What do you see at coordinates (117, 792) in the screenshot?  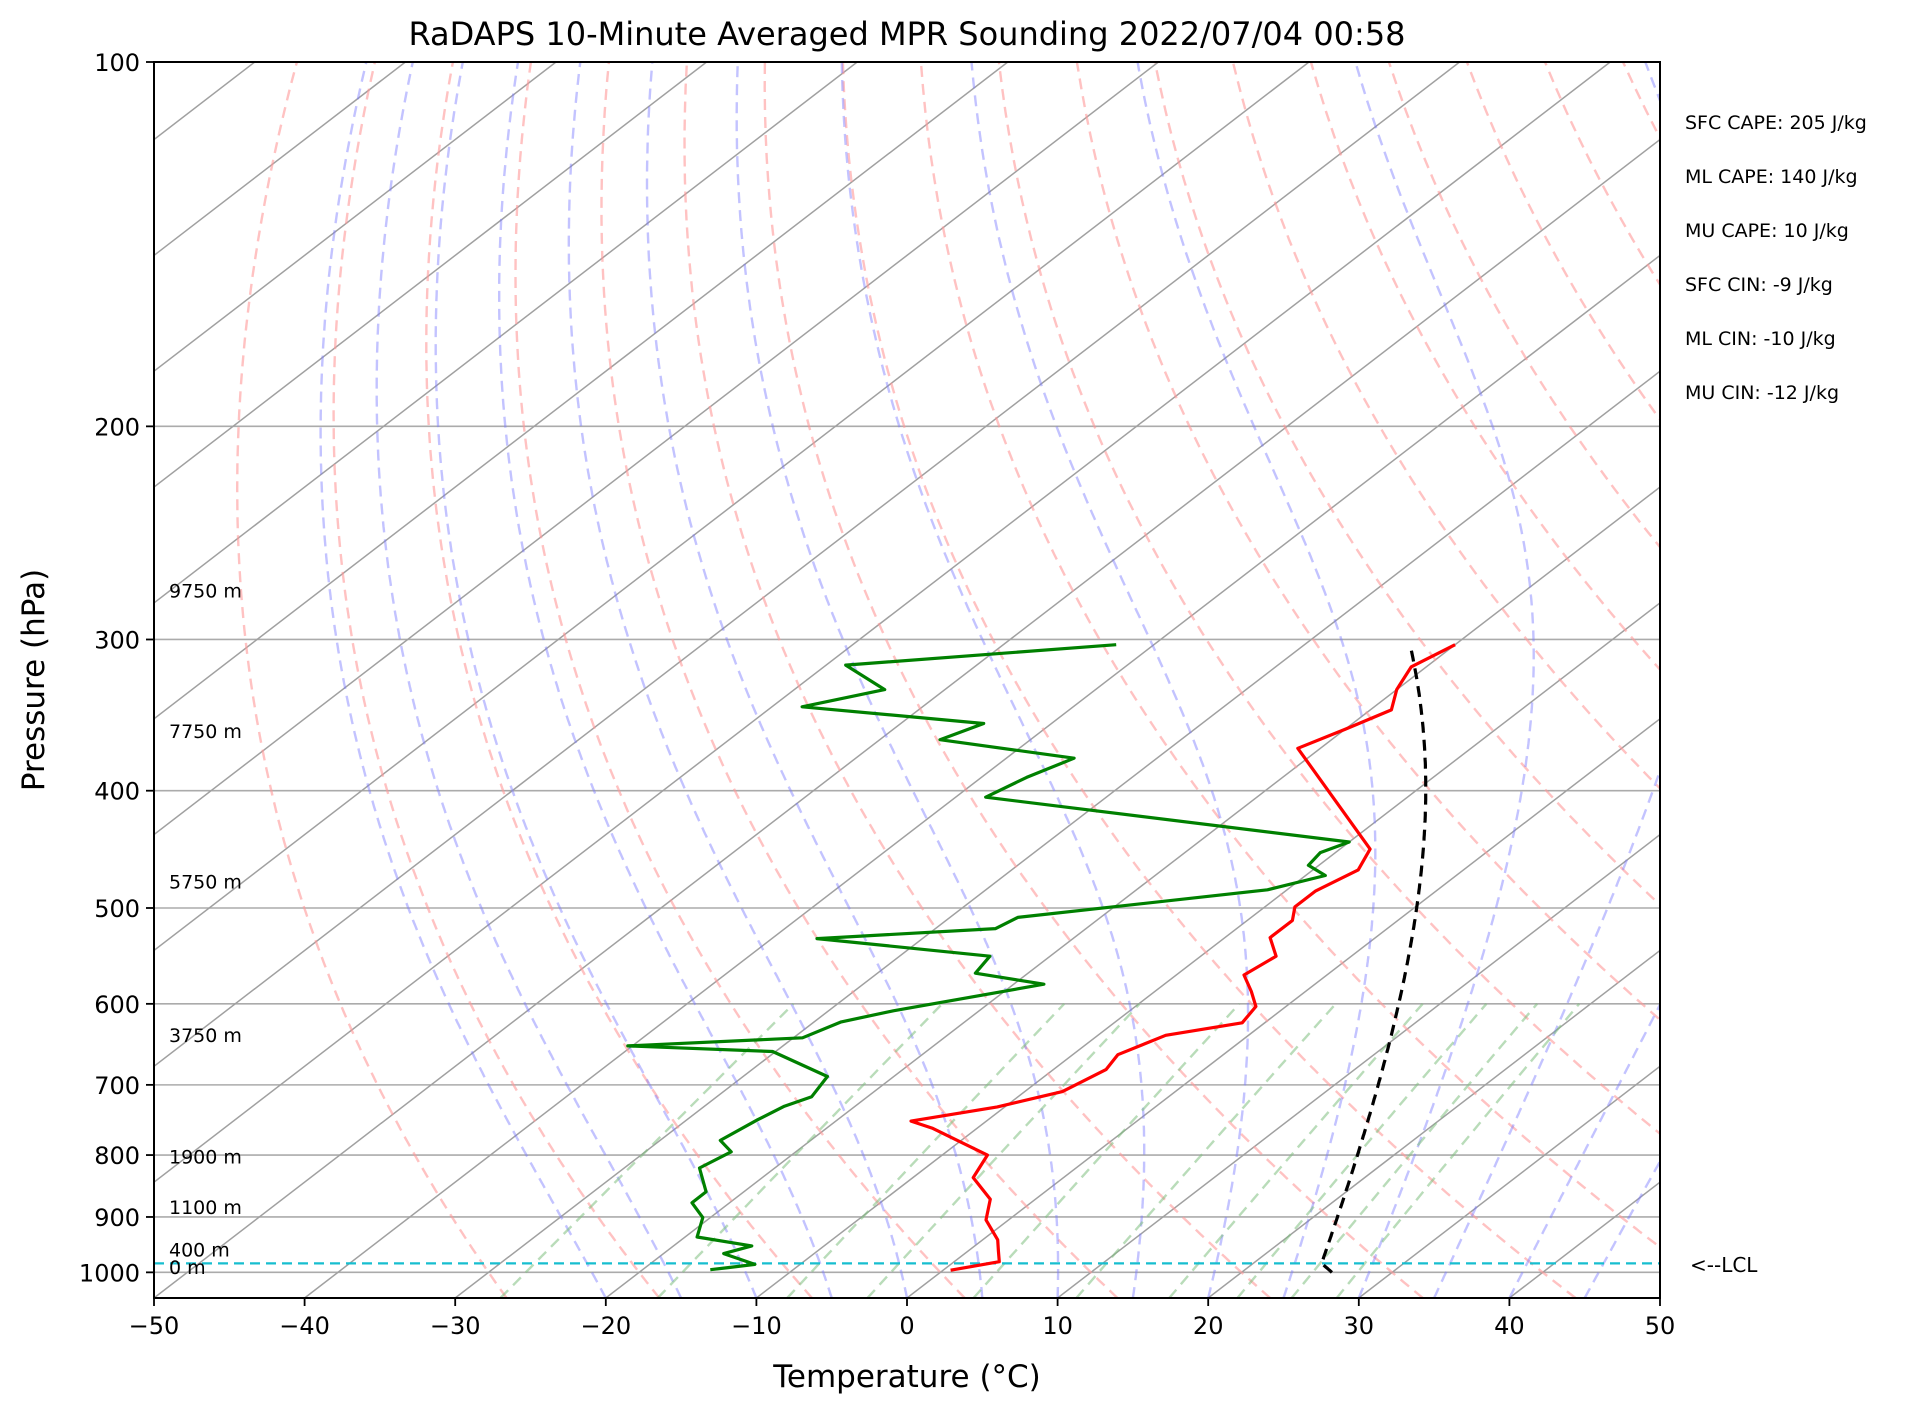 I see `y-tick-label: 400` at bounding box center [117, 792].